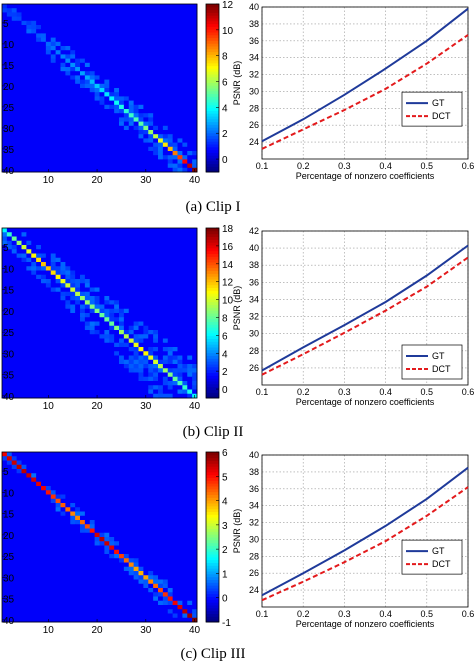 This screenshot has width=474, height=663. I want to click on colorbar-tick-label: 4, so click(225, 108).